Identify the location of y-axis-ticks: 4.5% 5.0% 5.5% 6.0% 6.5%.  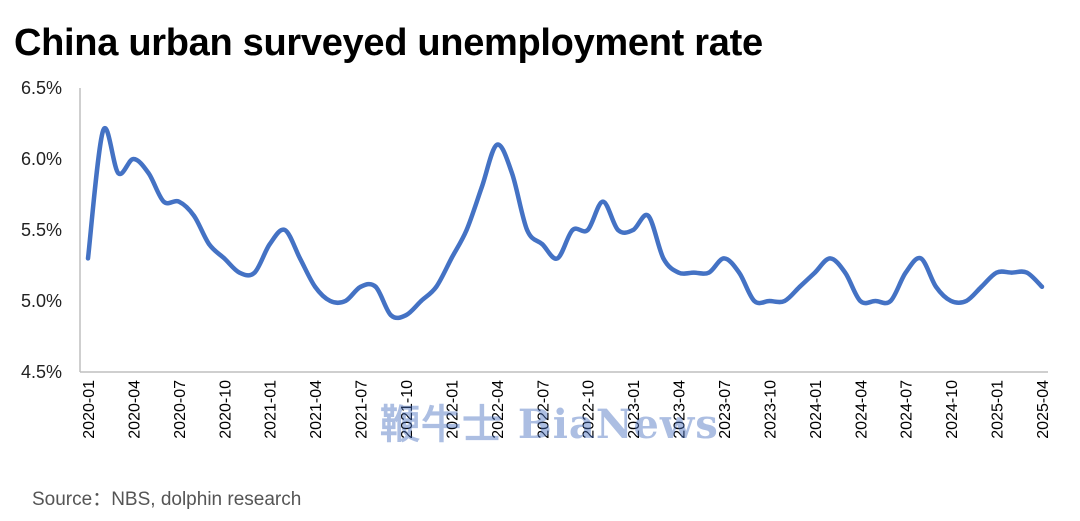
(41, 230).